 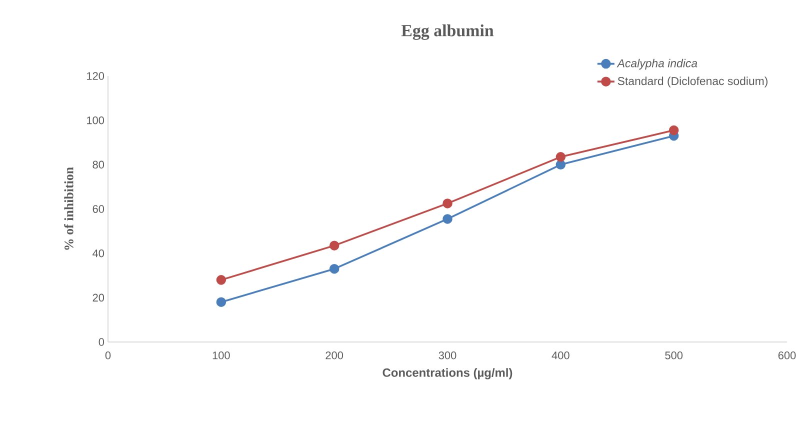 What do you see at coordinates (787, 356) in the screenshot?
I see `x-tick-label: 600` at bounding box center [787, 356].